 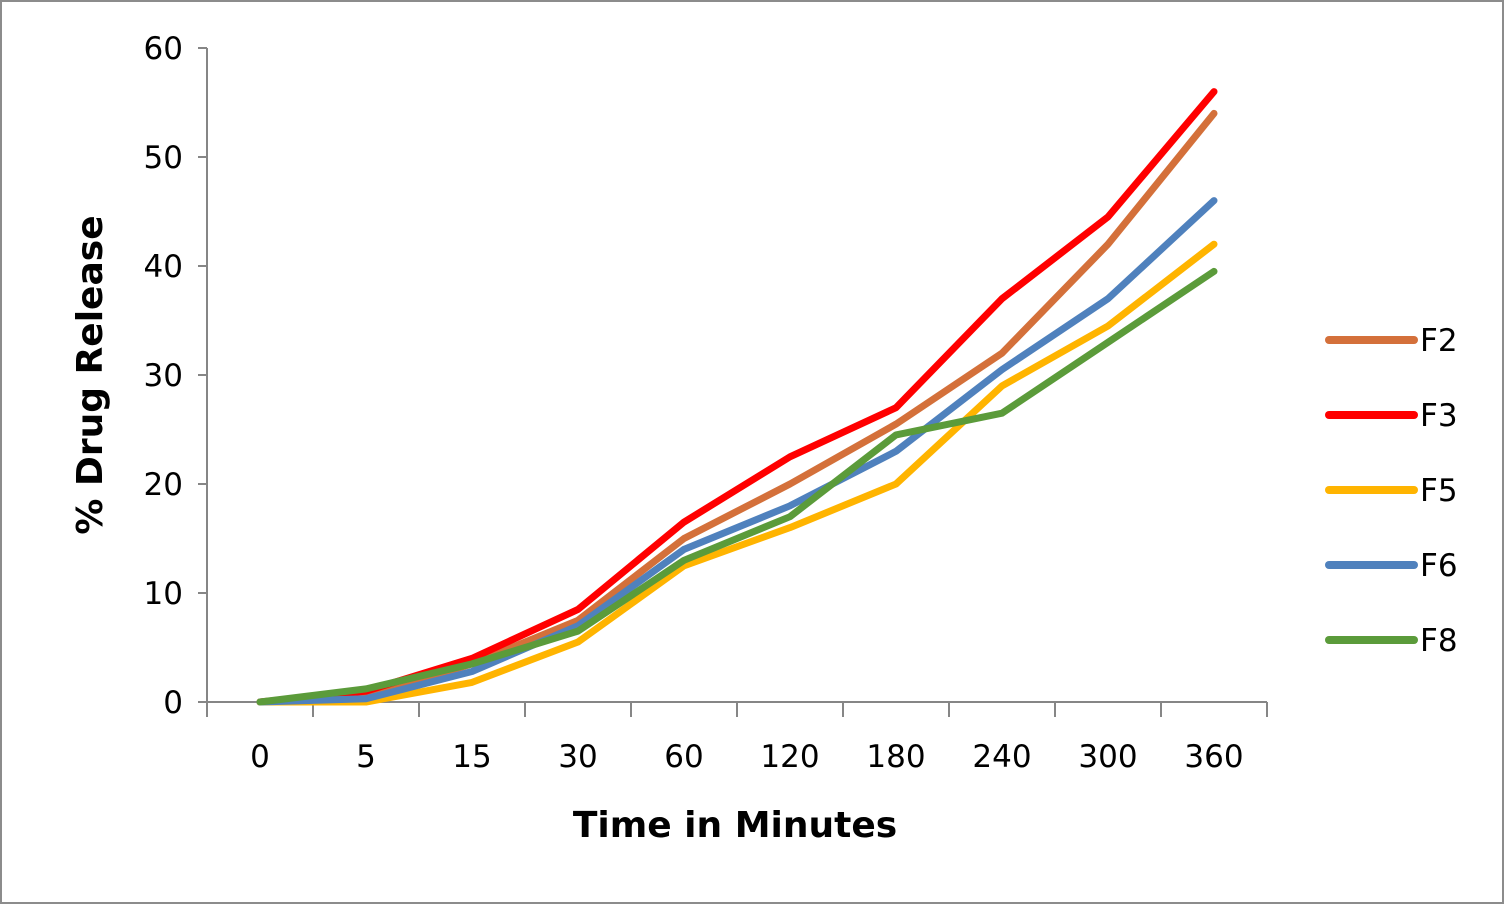 I want to click on y-tick-label: 40, so click(x=163, y=267).